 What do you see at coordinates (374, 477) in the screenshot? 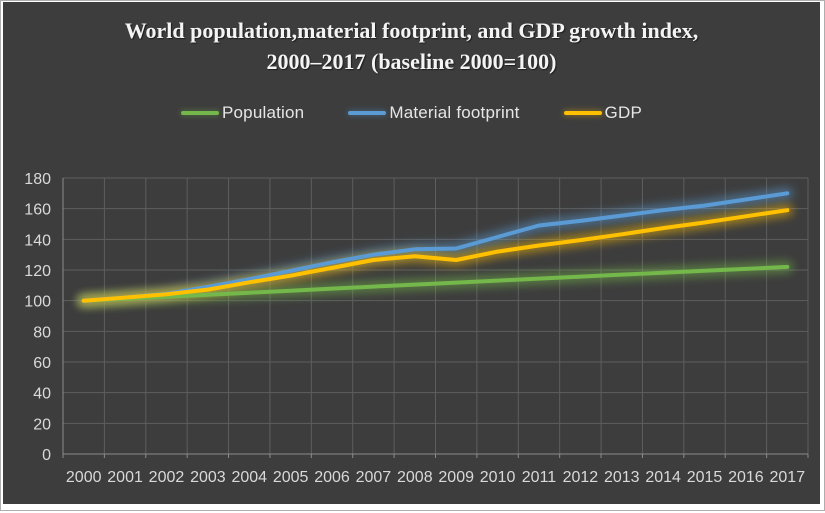
I see `x-axis-tick-label: 2007` at bounding box center [374, 477].